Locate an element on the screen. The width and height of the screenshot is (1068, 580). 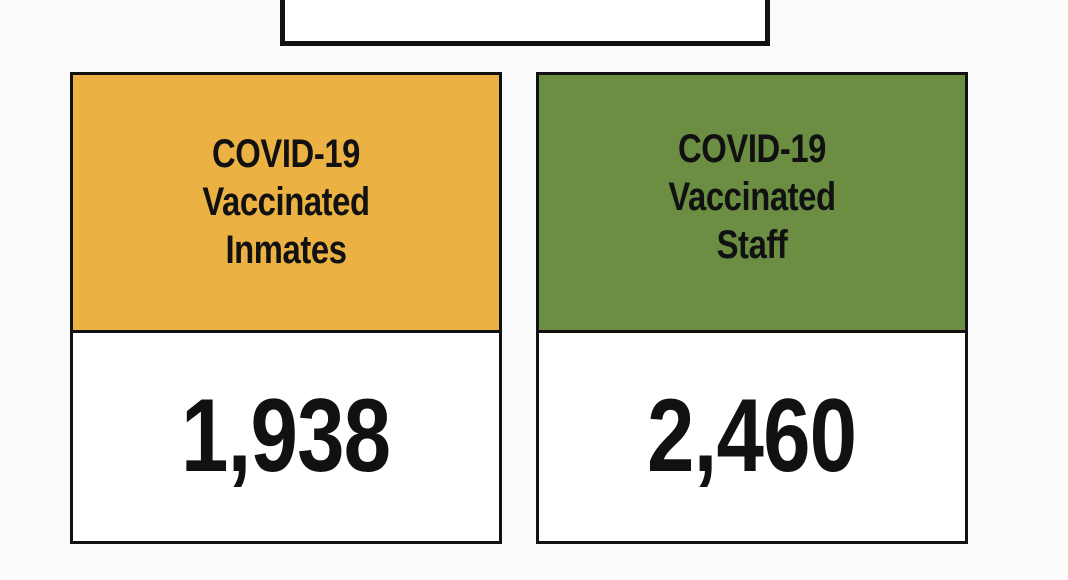
header-title-box is located at coordinates (525, 23).